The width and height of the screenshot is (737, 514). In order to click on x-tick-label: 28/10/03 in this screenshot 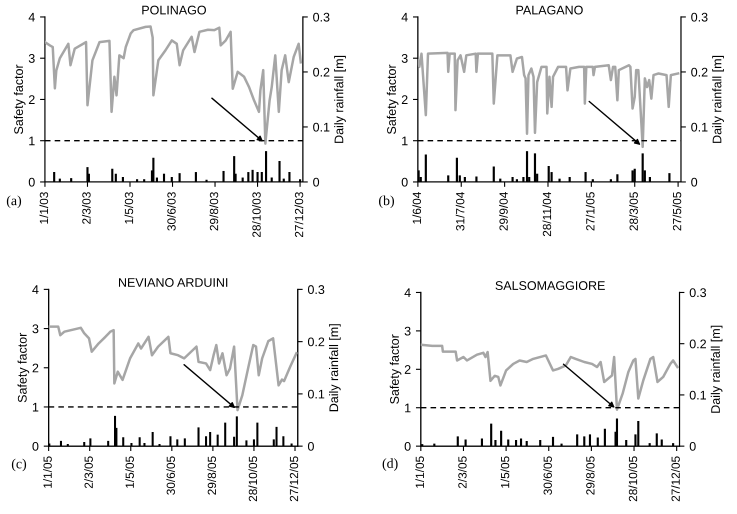, I will do `click(256, 215)`.